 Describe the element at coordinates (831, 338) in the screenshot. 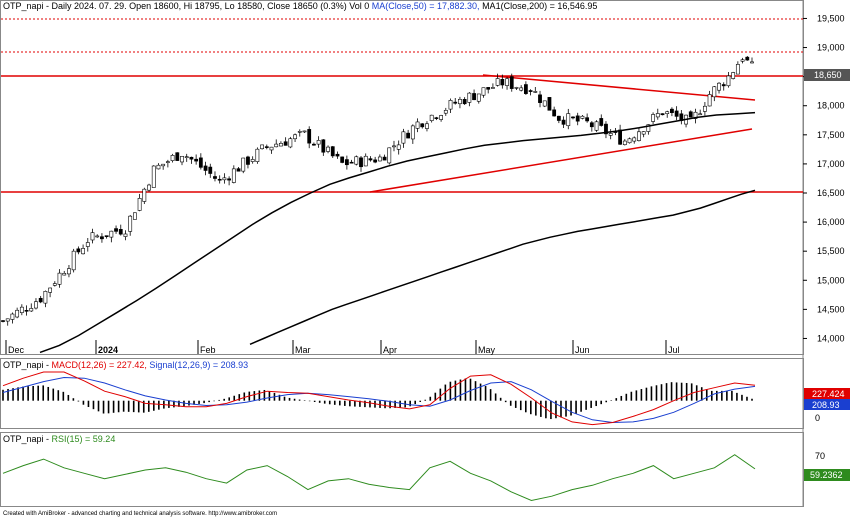

I see `y-tick-label: 14,000` at that location.